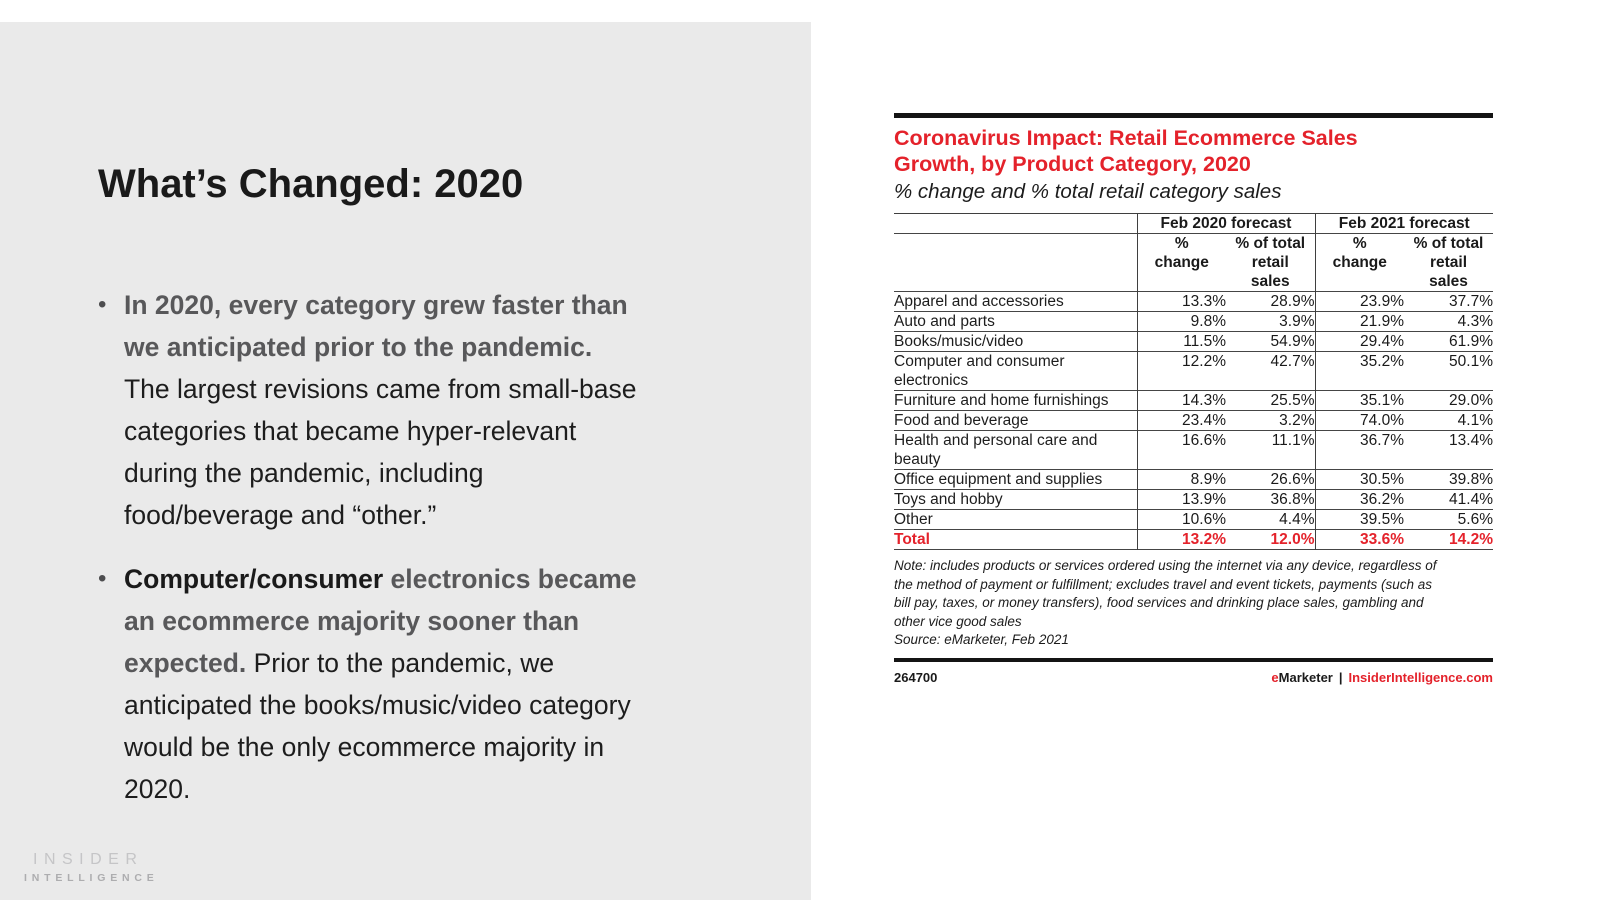  Describe the element at coordinates (1275, 677) in the screenshot. I see `brand-emarketer-e: e` at that location.